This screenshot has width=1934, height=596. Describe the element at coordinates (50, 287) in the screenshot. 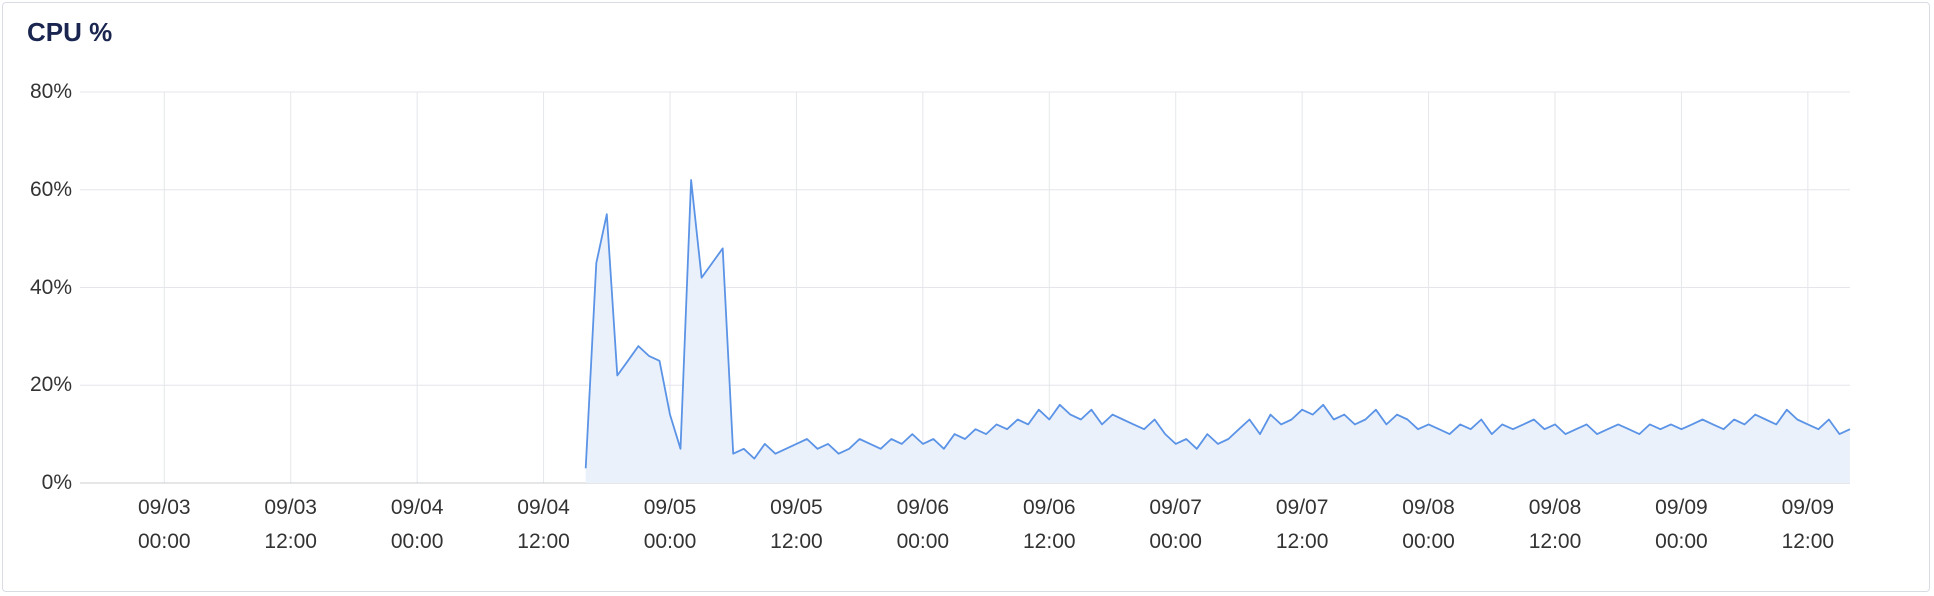

I see `y-tick-label: 40%` at that location.